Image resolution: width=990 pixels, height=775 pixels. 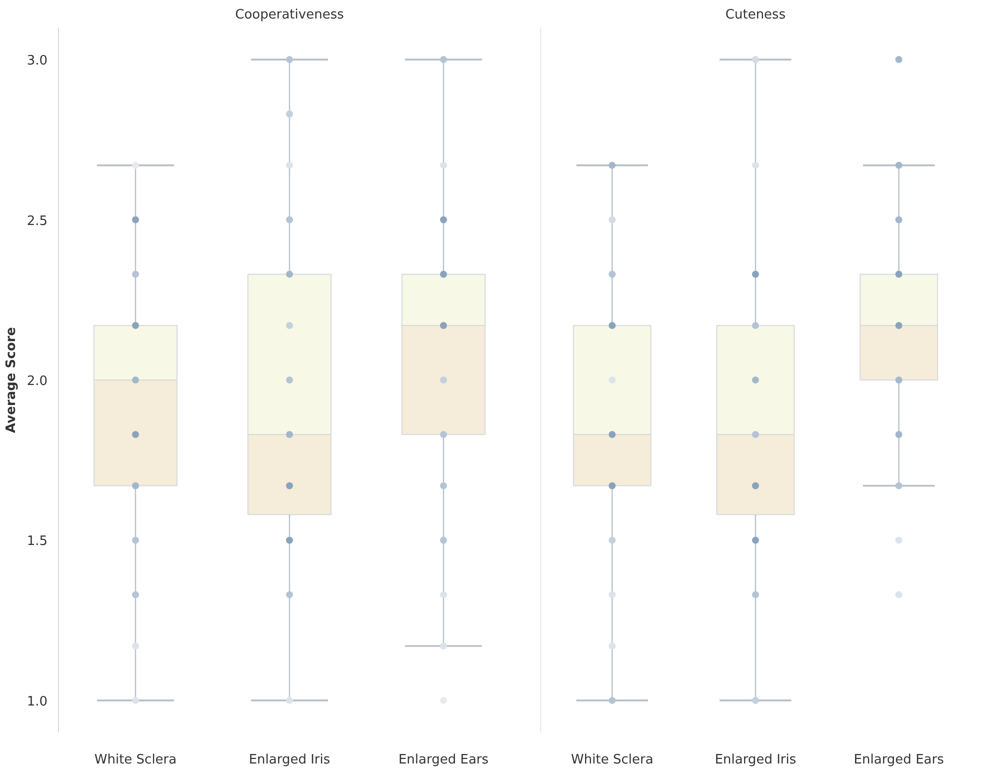 What do you see at coordinates (37, 61) in the screenshot?
I see `y-tick-label: 3.0` at bounding box center [37, 61].